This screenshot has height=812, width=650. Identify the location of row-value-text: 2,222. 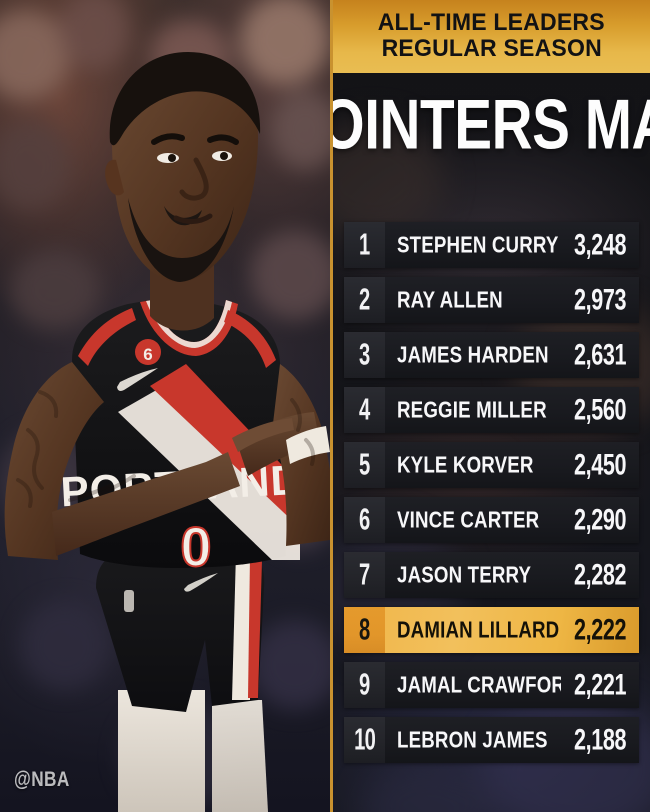
(599, 629).